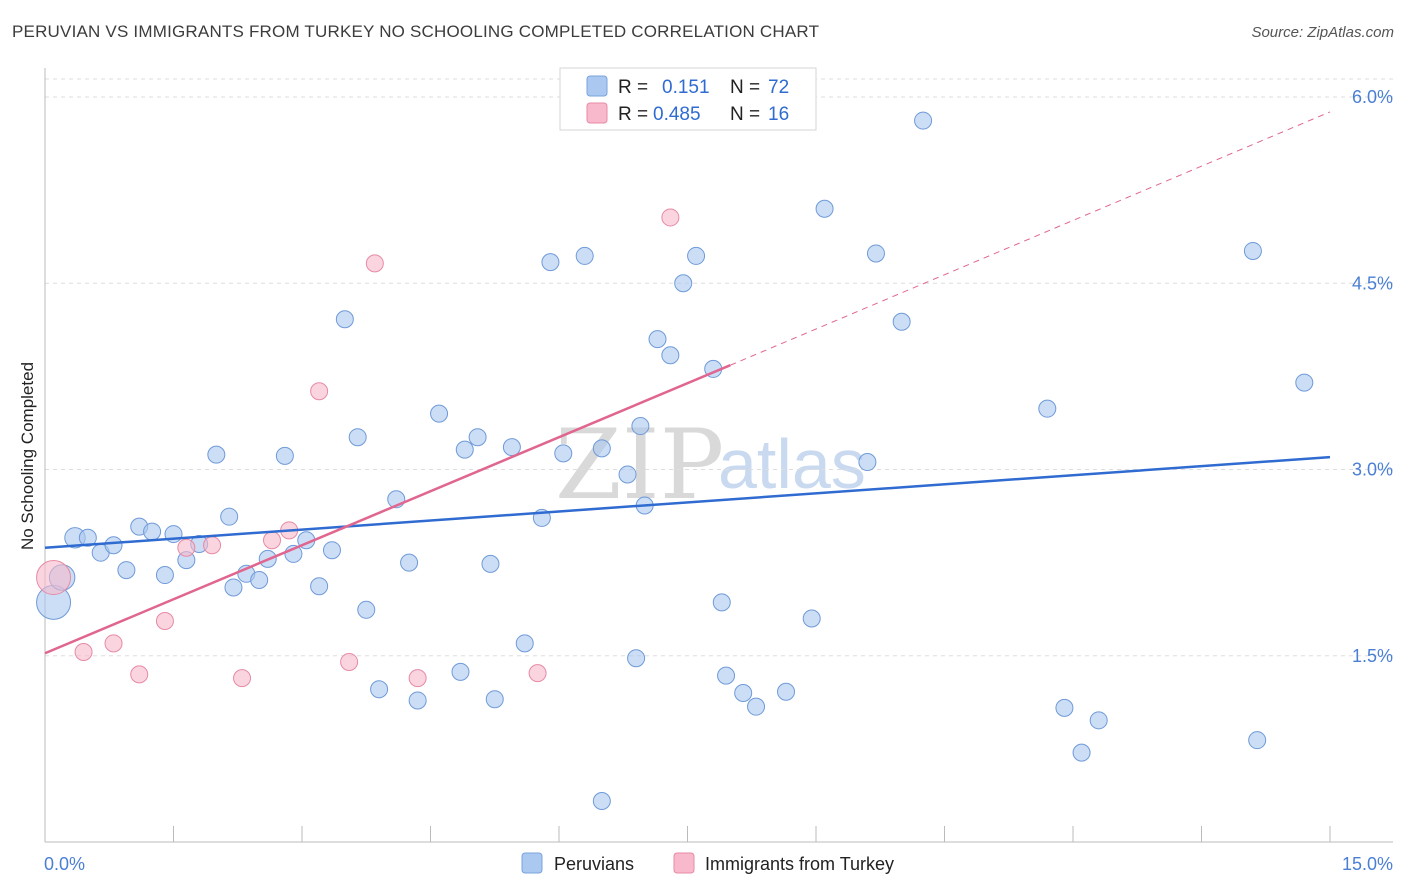 The height and width of the screenshot is (892, 1406). I want to click on bottom-legend-swatch-turkey, so click(684, 863).